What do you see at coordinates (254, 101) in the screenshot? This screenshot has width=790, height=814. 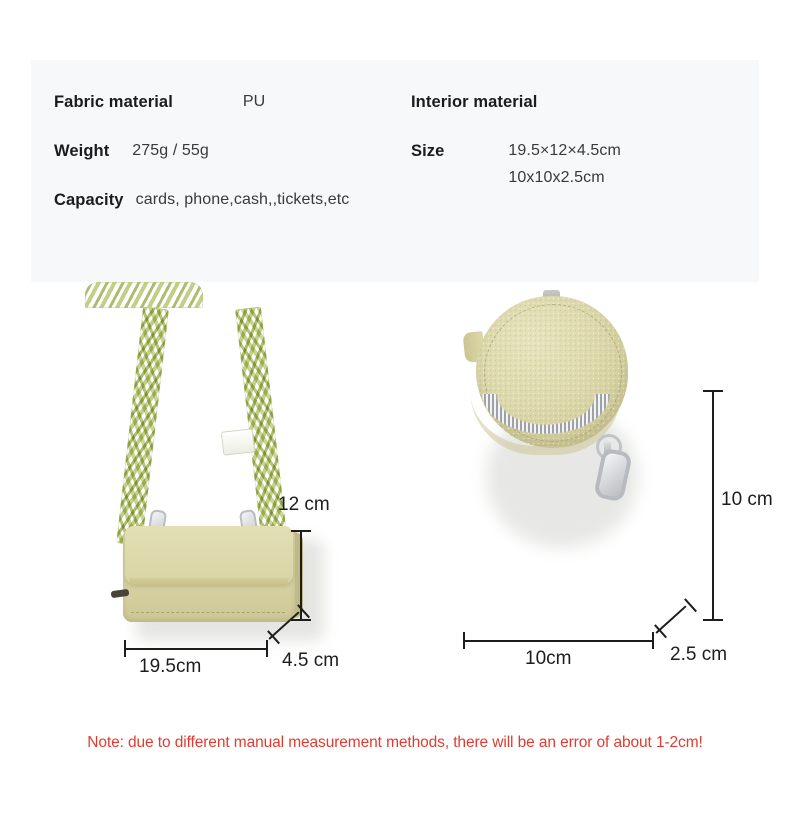 I see `spec-value-fabric-material: PU` at bounding box center [254, 101].